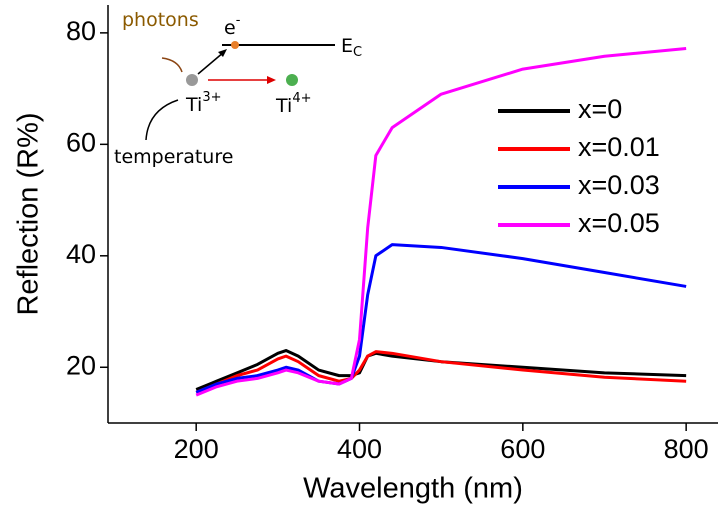  What do you see at coordinates (292, 80) in the screenshot?
I see `ti4-dot` at bounding box center [292, 80].